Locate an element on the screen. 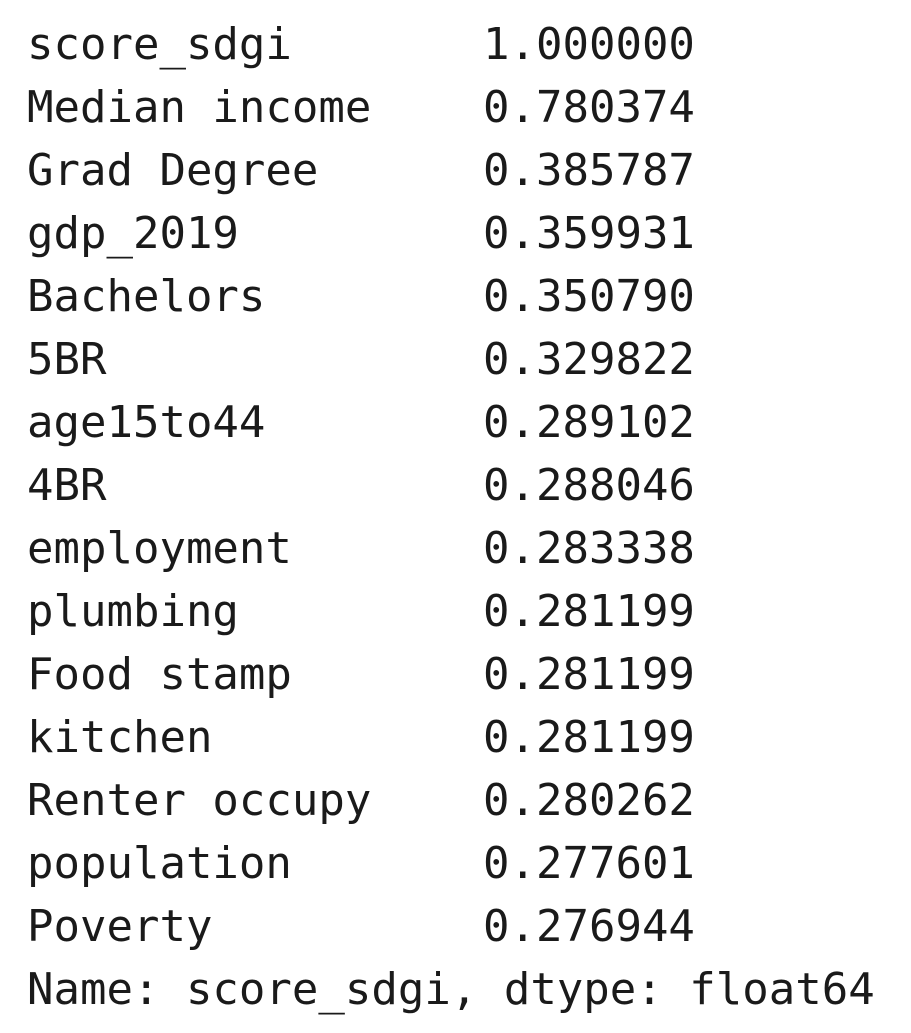  value: 1.000000 is located at coordinates (589, 44).